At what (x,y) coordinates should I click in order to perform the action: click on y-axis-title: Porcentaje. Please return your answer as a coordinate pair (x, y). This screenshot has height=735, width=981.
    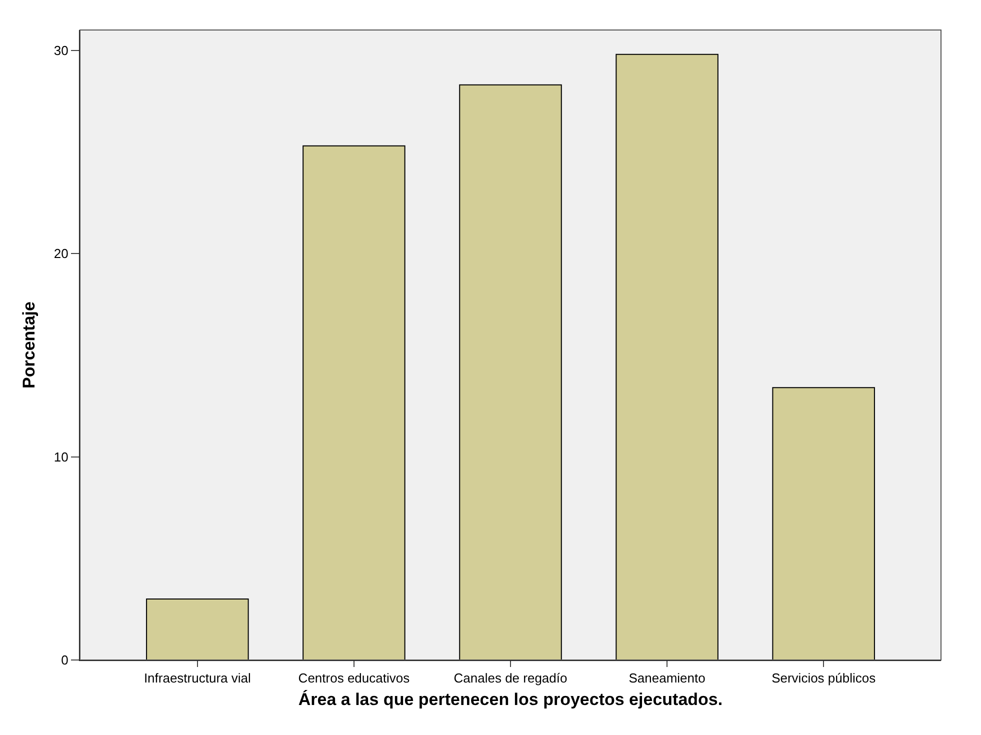
    Looking at the image, I should click on (28, 345).